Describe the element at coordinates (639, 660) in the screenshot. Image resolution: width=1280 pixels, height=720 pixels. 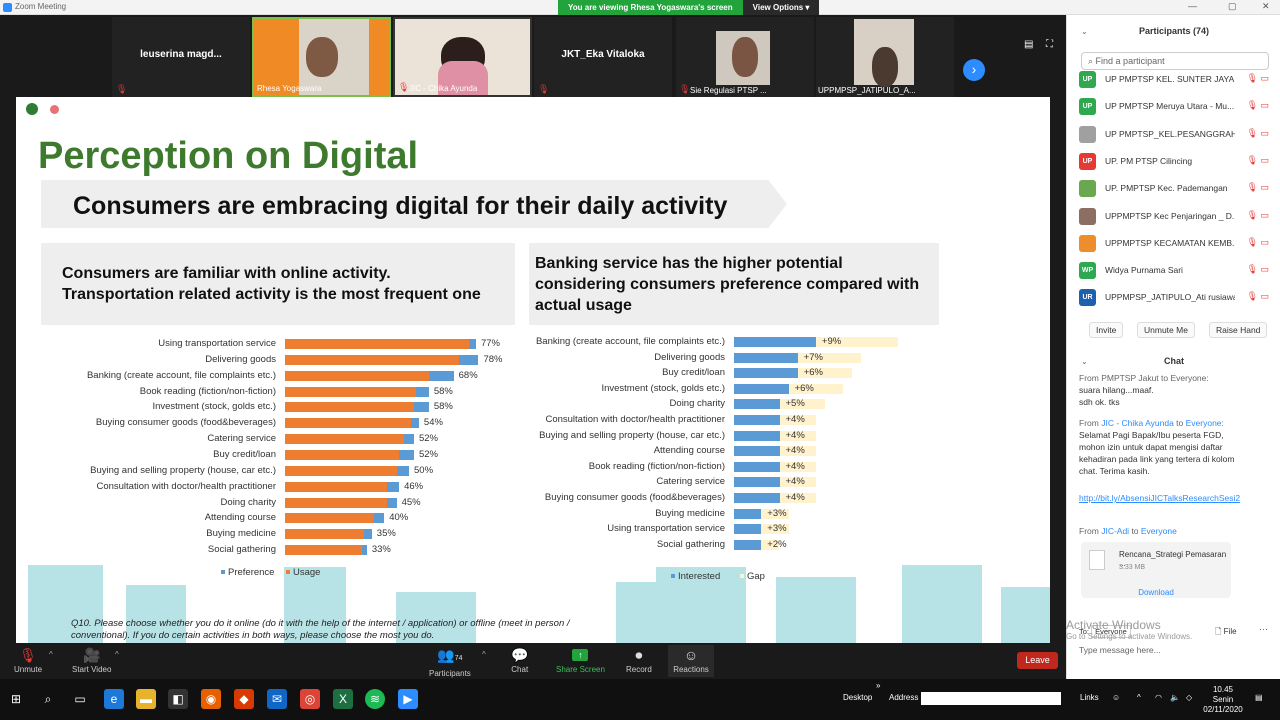
I see `record-button: ⏺ Record` at that location.